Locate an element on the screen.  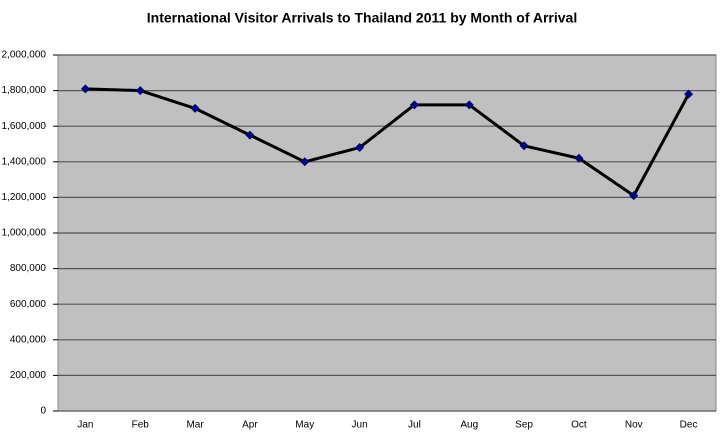
x-tick-label: Mar is located at coordinates (195, 425).